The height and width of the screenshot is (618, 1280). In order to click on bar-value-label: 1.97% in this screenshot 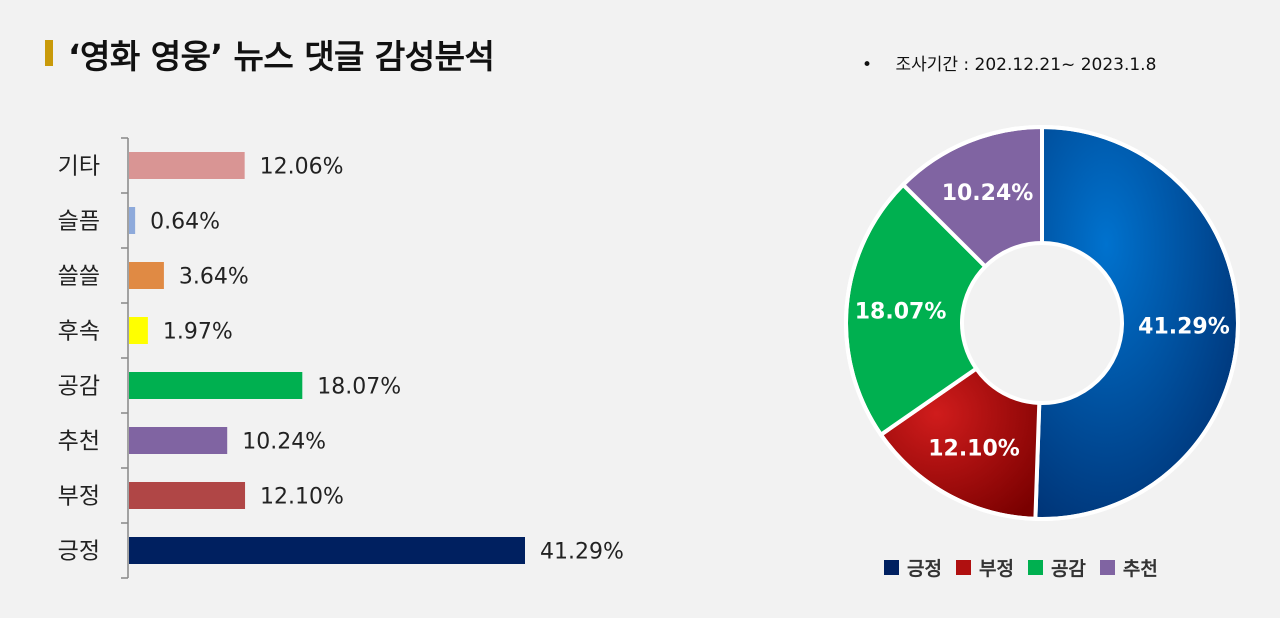, I will do `click(198, 332)`.